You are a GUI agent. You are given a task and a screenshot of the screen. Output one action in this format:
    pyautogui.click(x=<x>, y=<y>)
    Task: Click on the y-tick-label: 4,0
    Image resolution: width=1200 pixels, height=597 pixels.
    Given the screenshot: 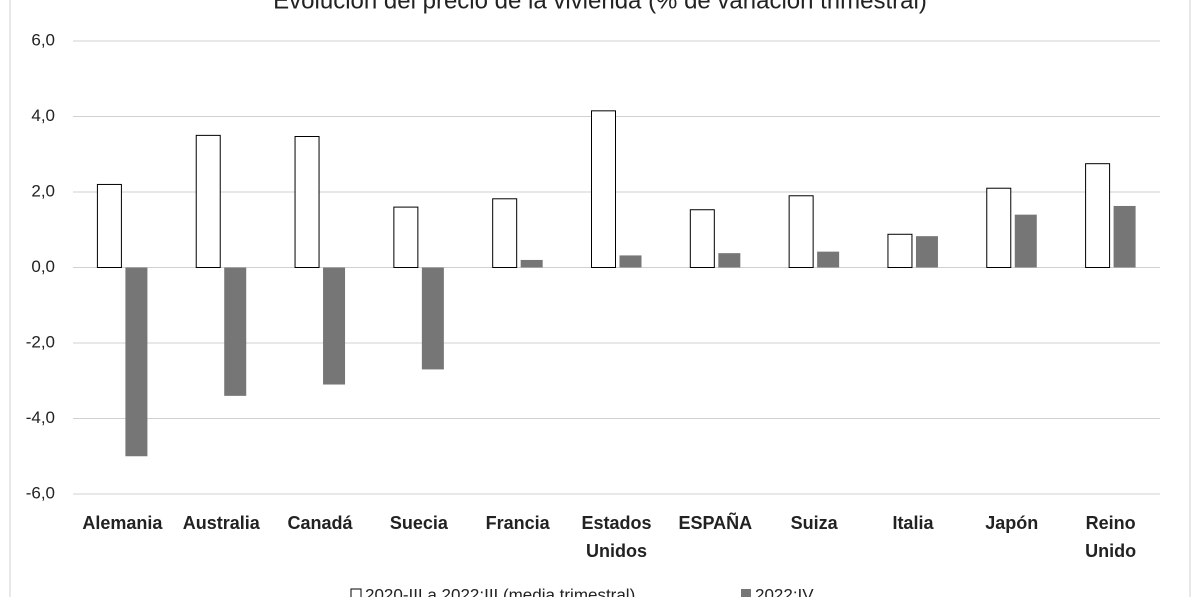 What is the action you would take?
    pyautogui.click(x=43, y=115)
    